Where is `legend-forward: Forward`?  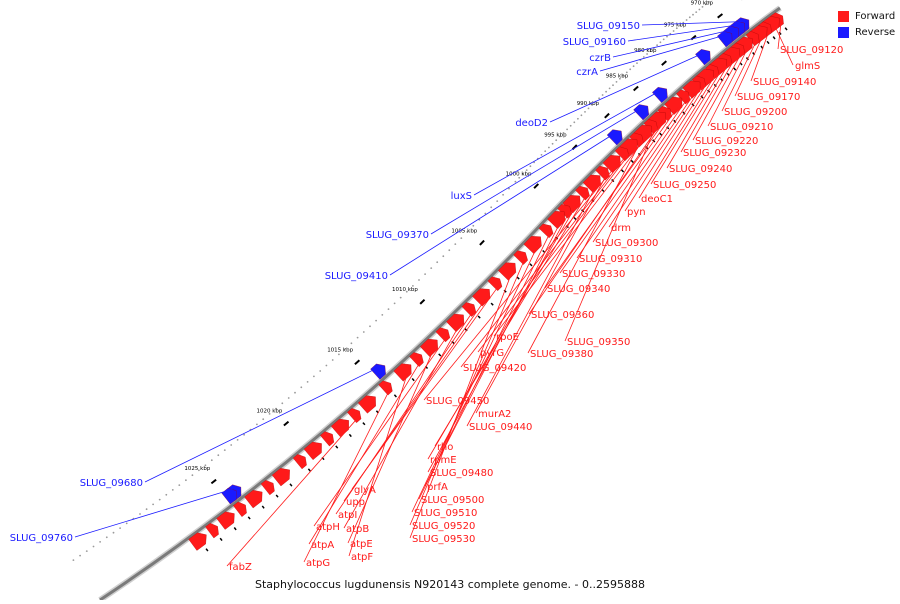
legend-forward: Forward is located at coordinates (866, 16).